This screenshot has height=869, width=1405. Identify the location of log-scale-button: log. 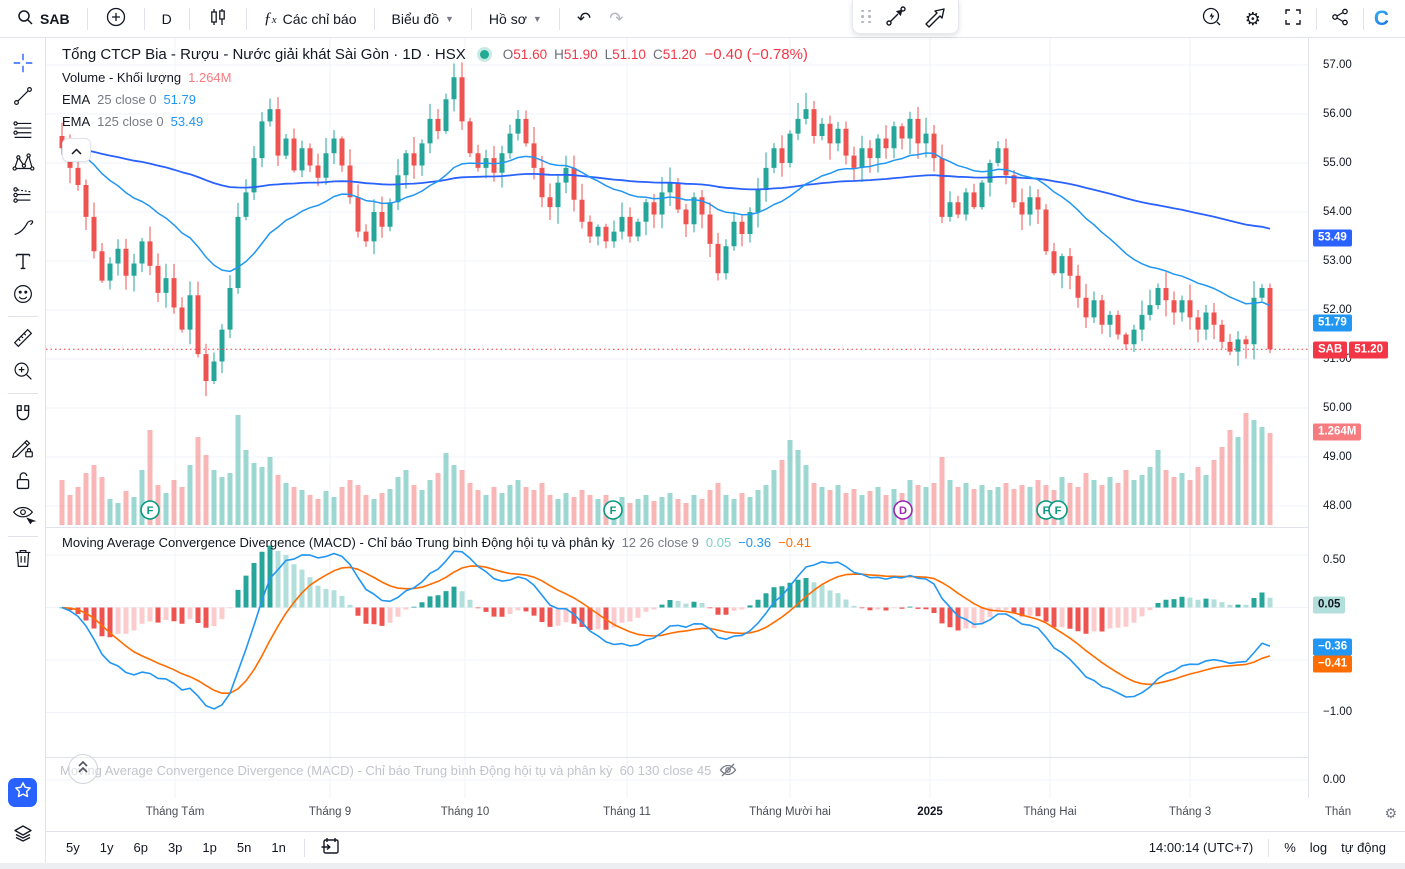
(1318, 847).